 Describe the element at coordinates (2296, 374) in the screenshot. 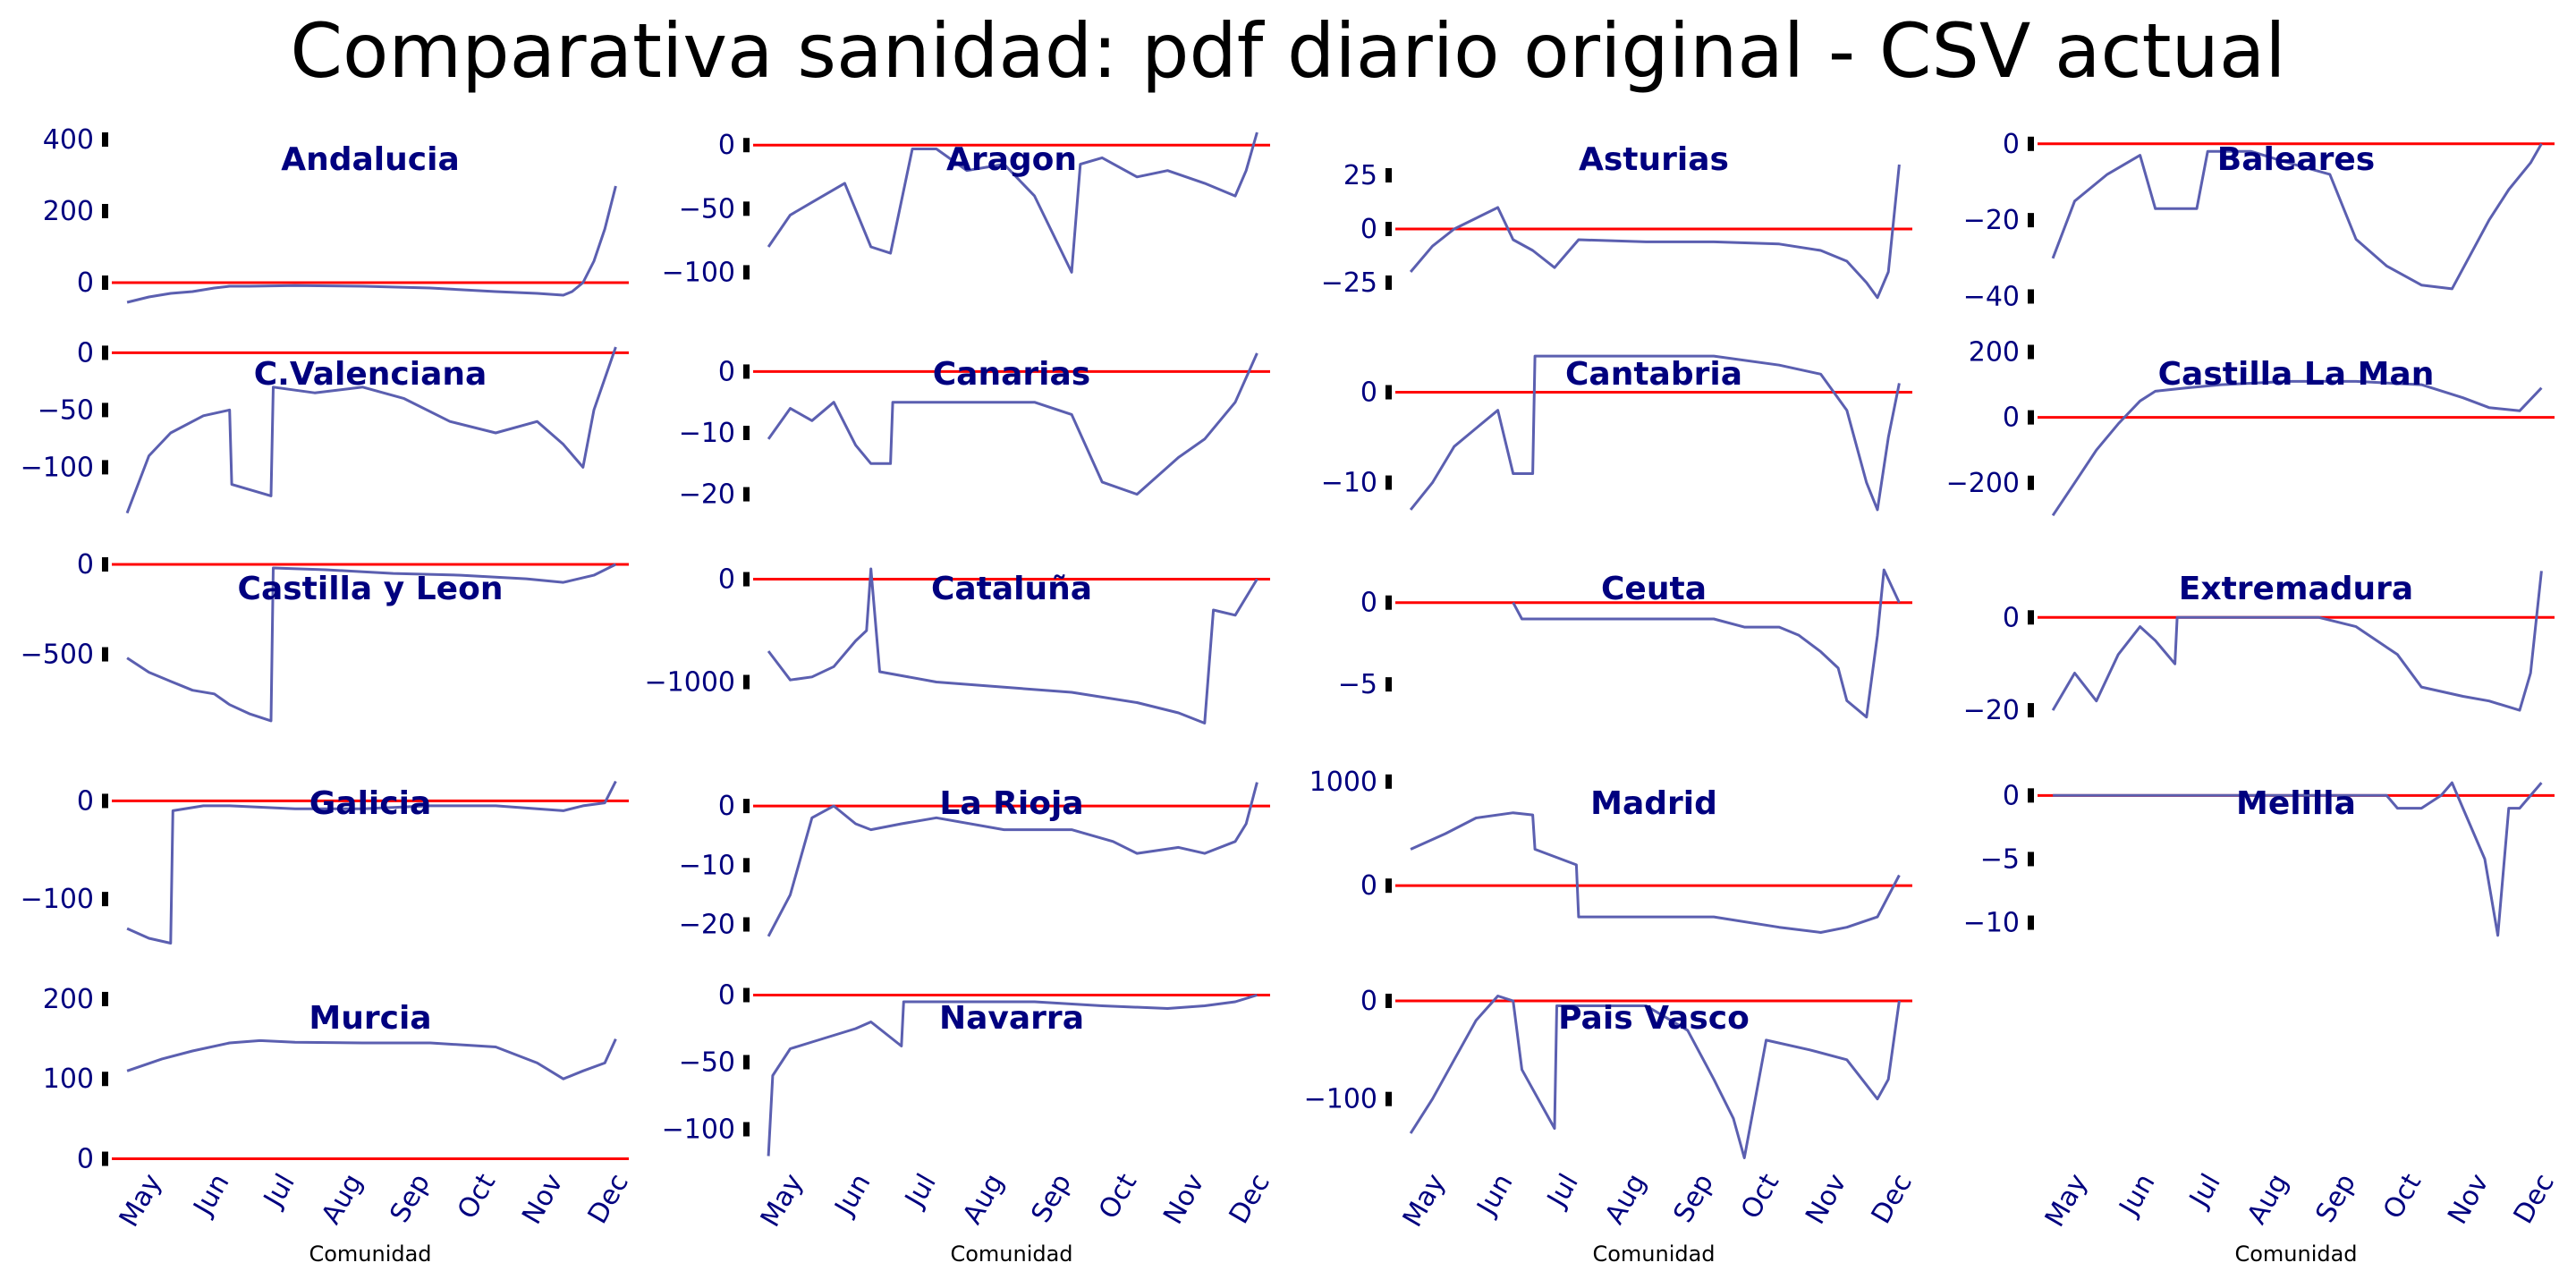

I see `subplot-title: Castilla La Man` at that location.